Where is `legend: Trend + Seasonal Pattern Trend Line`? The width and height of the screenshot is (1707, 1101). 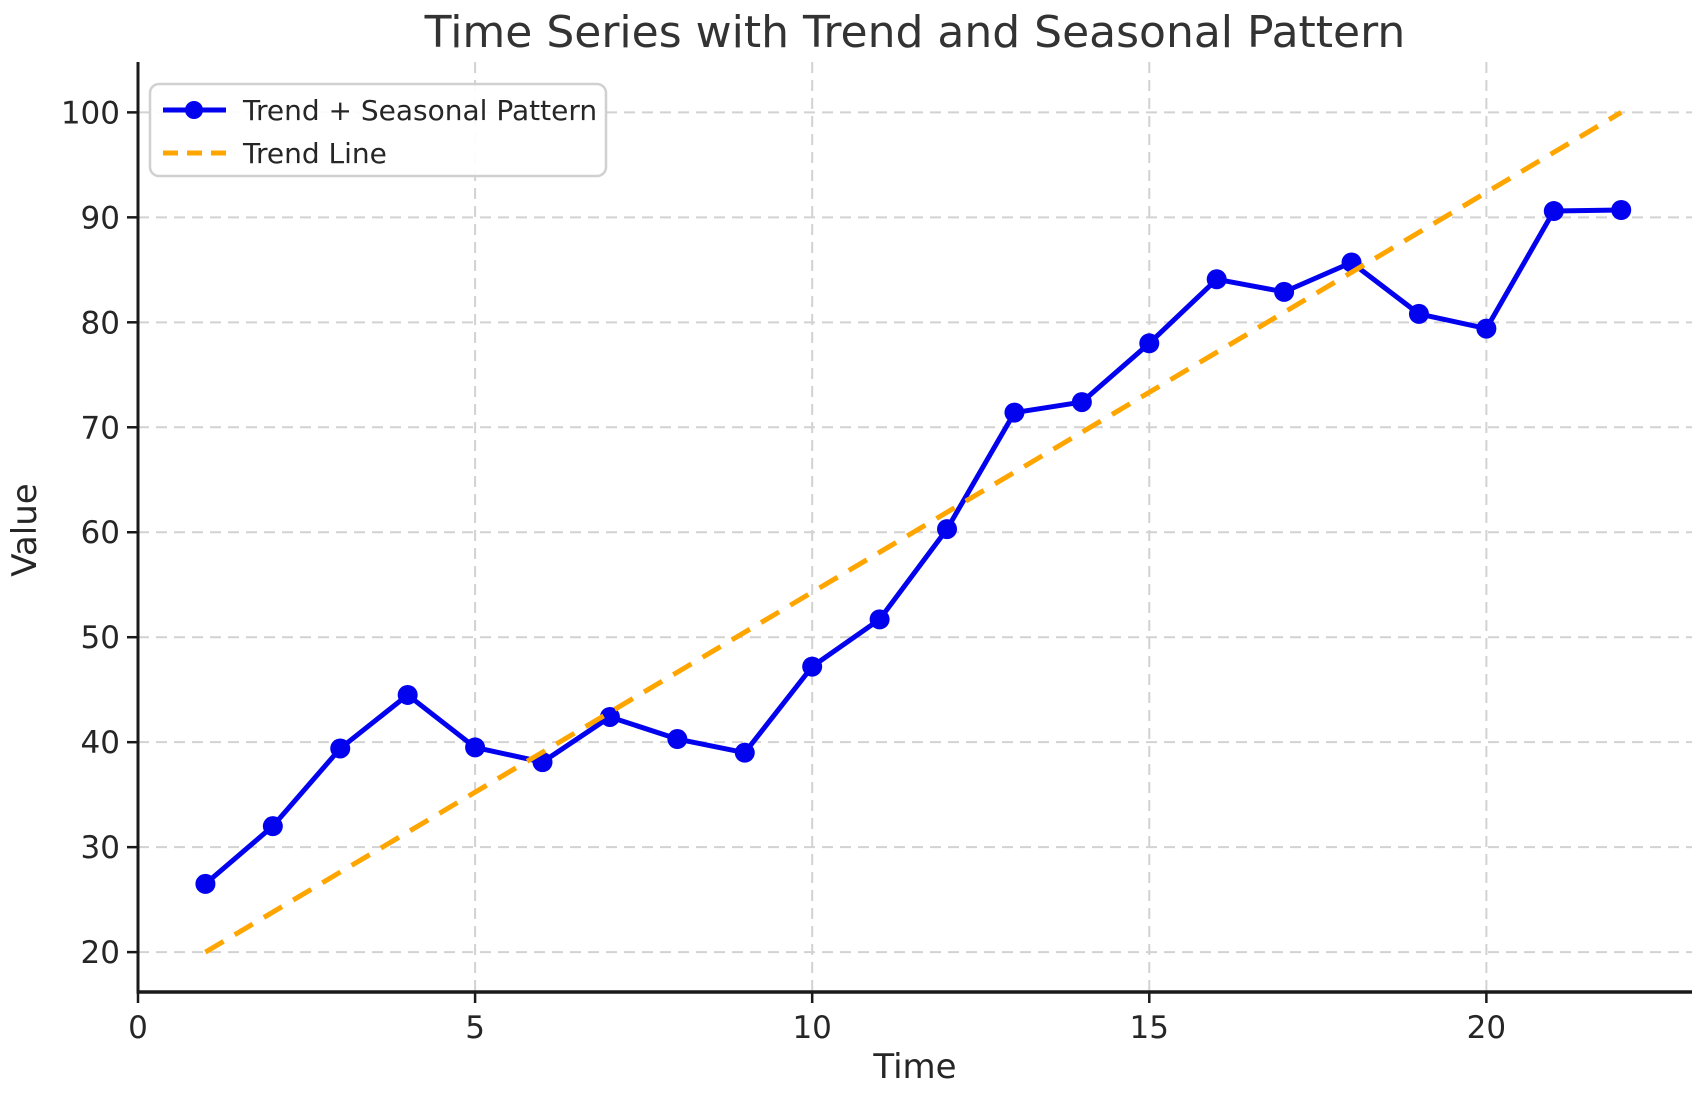 legend: Trend + Seasonal Pattern Trend Line is located at coordinates (378, 130).